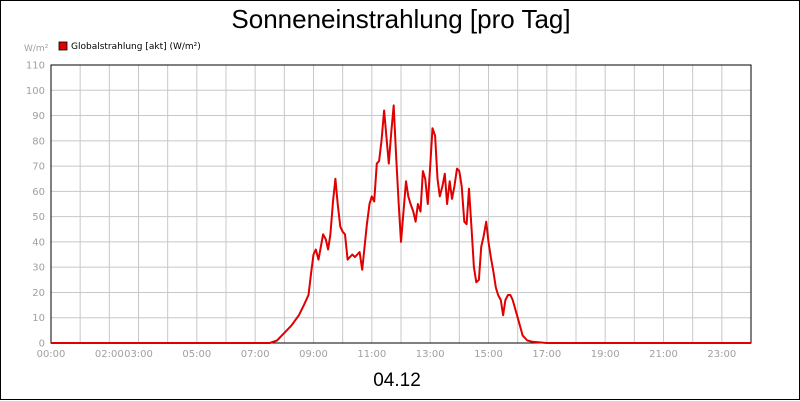 The height and width of the screenshot is (401, 800). Describe the element at coordinates (313, 354) in the screenshot. I see `x-tick-label: 09:00` at that location.